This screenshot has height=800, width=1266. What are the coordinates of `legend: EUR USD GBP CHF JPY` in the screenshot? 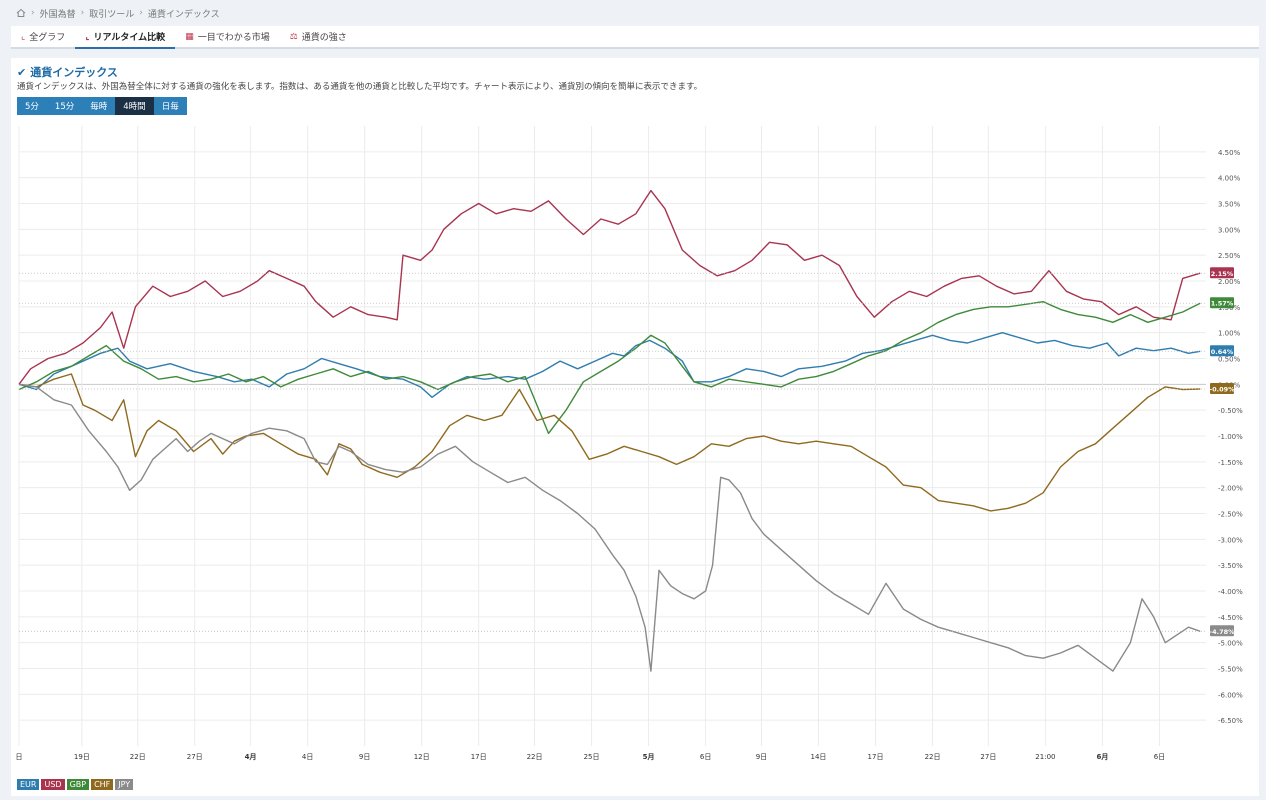 It's located at (75, 784).